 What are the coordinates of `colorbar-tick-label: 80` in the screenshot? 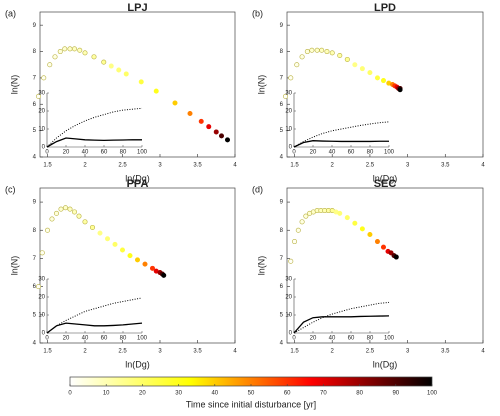 It's located at (359, 394).